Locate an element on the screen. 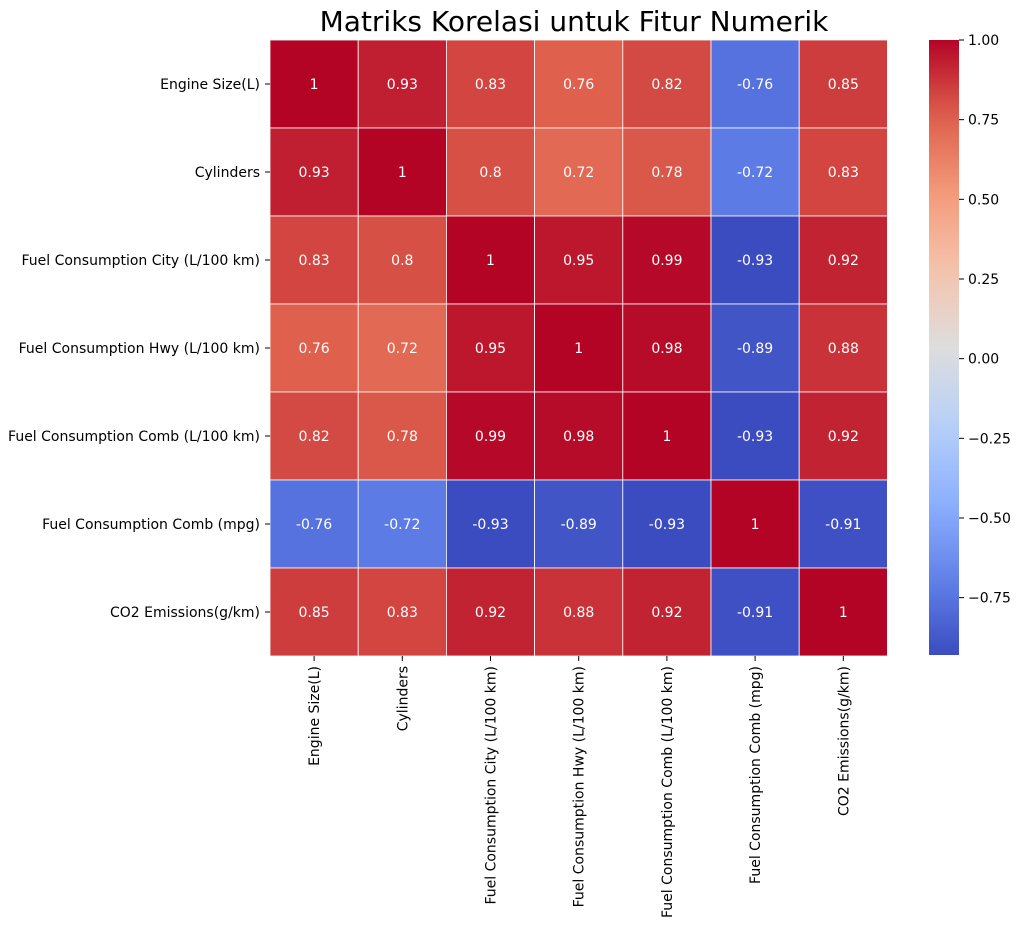 The width and height of the screenshot is (1020, 929). cell-value-label: 0.88 is located at coordinates (578, 613).